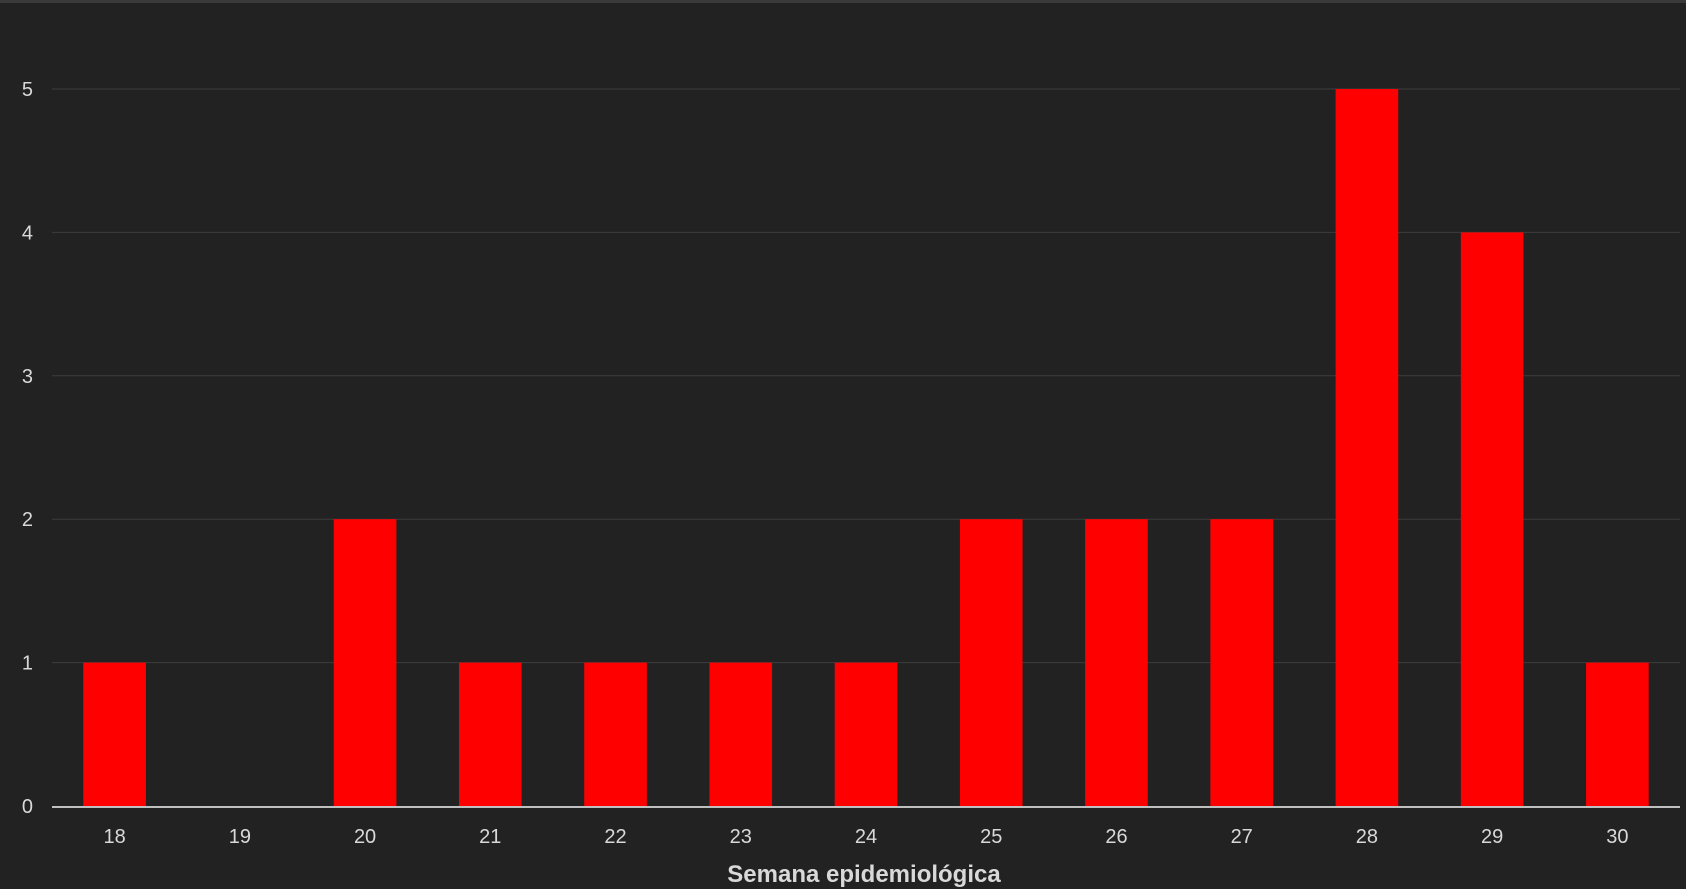 The height and width of the screenshot is (889, 1686). What do you see at coordinates (991, 837) in the screenshot?
I see `x-tick-label: 25` at bounding box center [991, 837].